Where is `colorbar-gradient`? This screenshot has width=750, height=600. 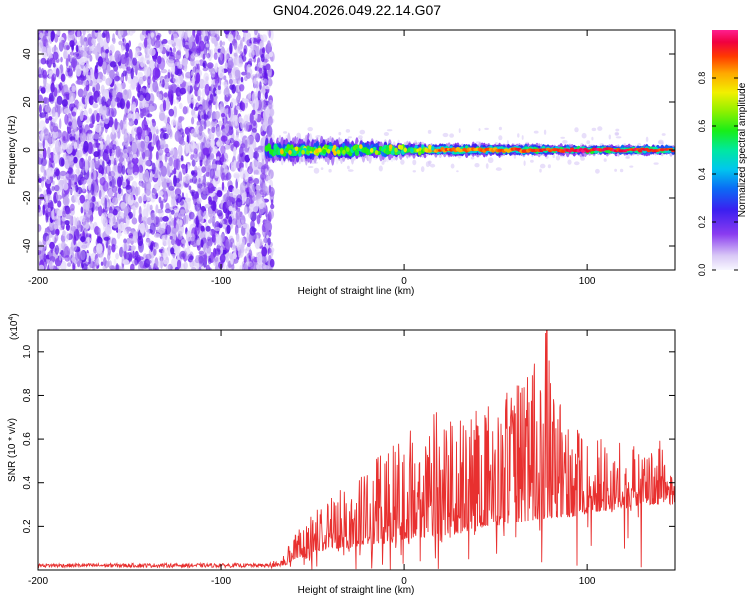 colorbar-gradient is located at coordinates (725, 150).